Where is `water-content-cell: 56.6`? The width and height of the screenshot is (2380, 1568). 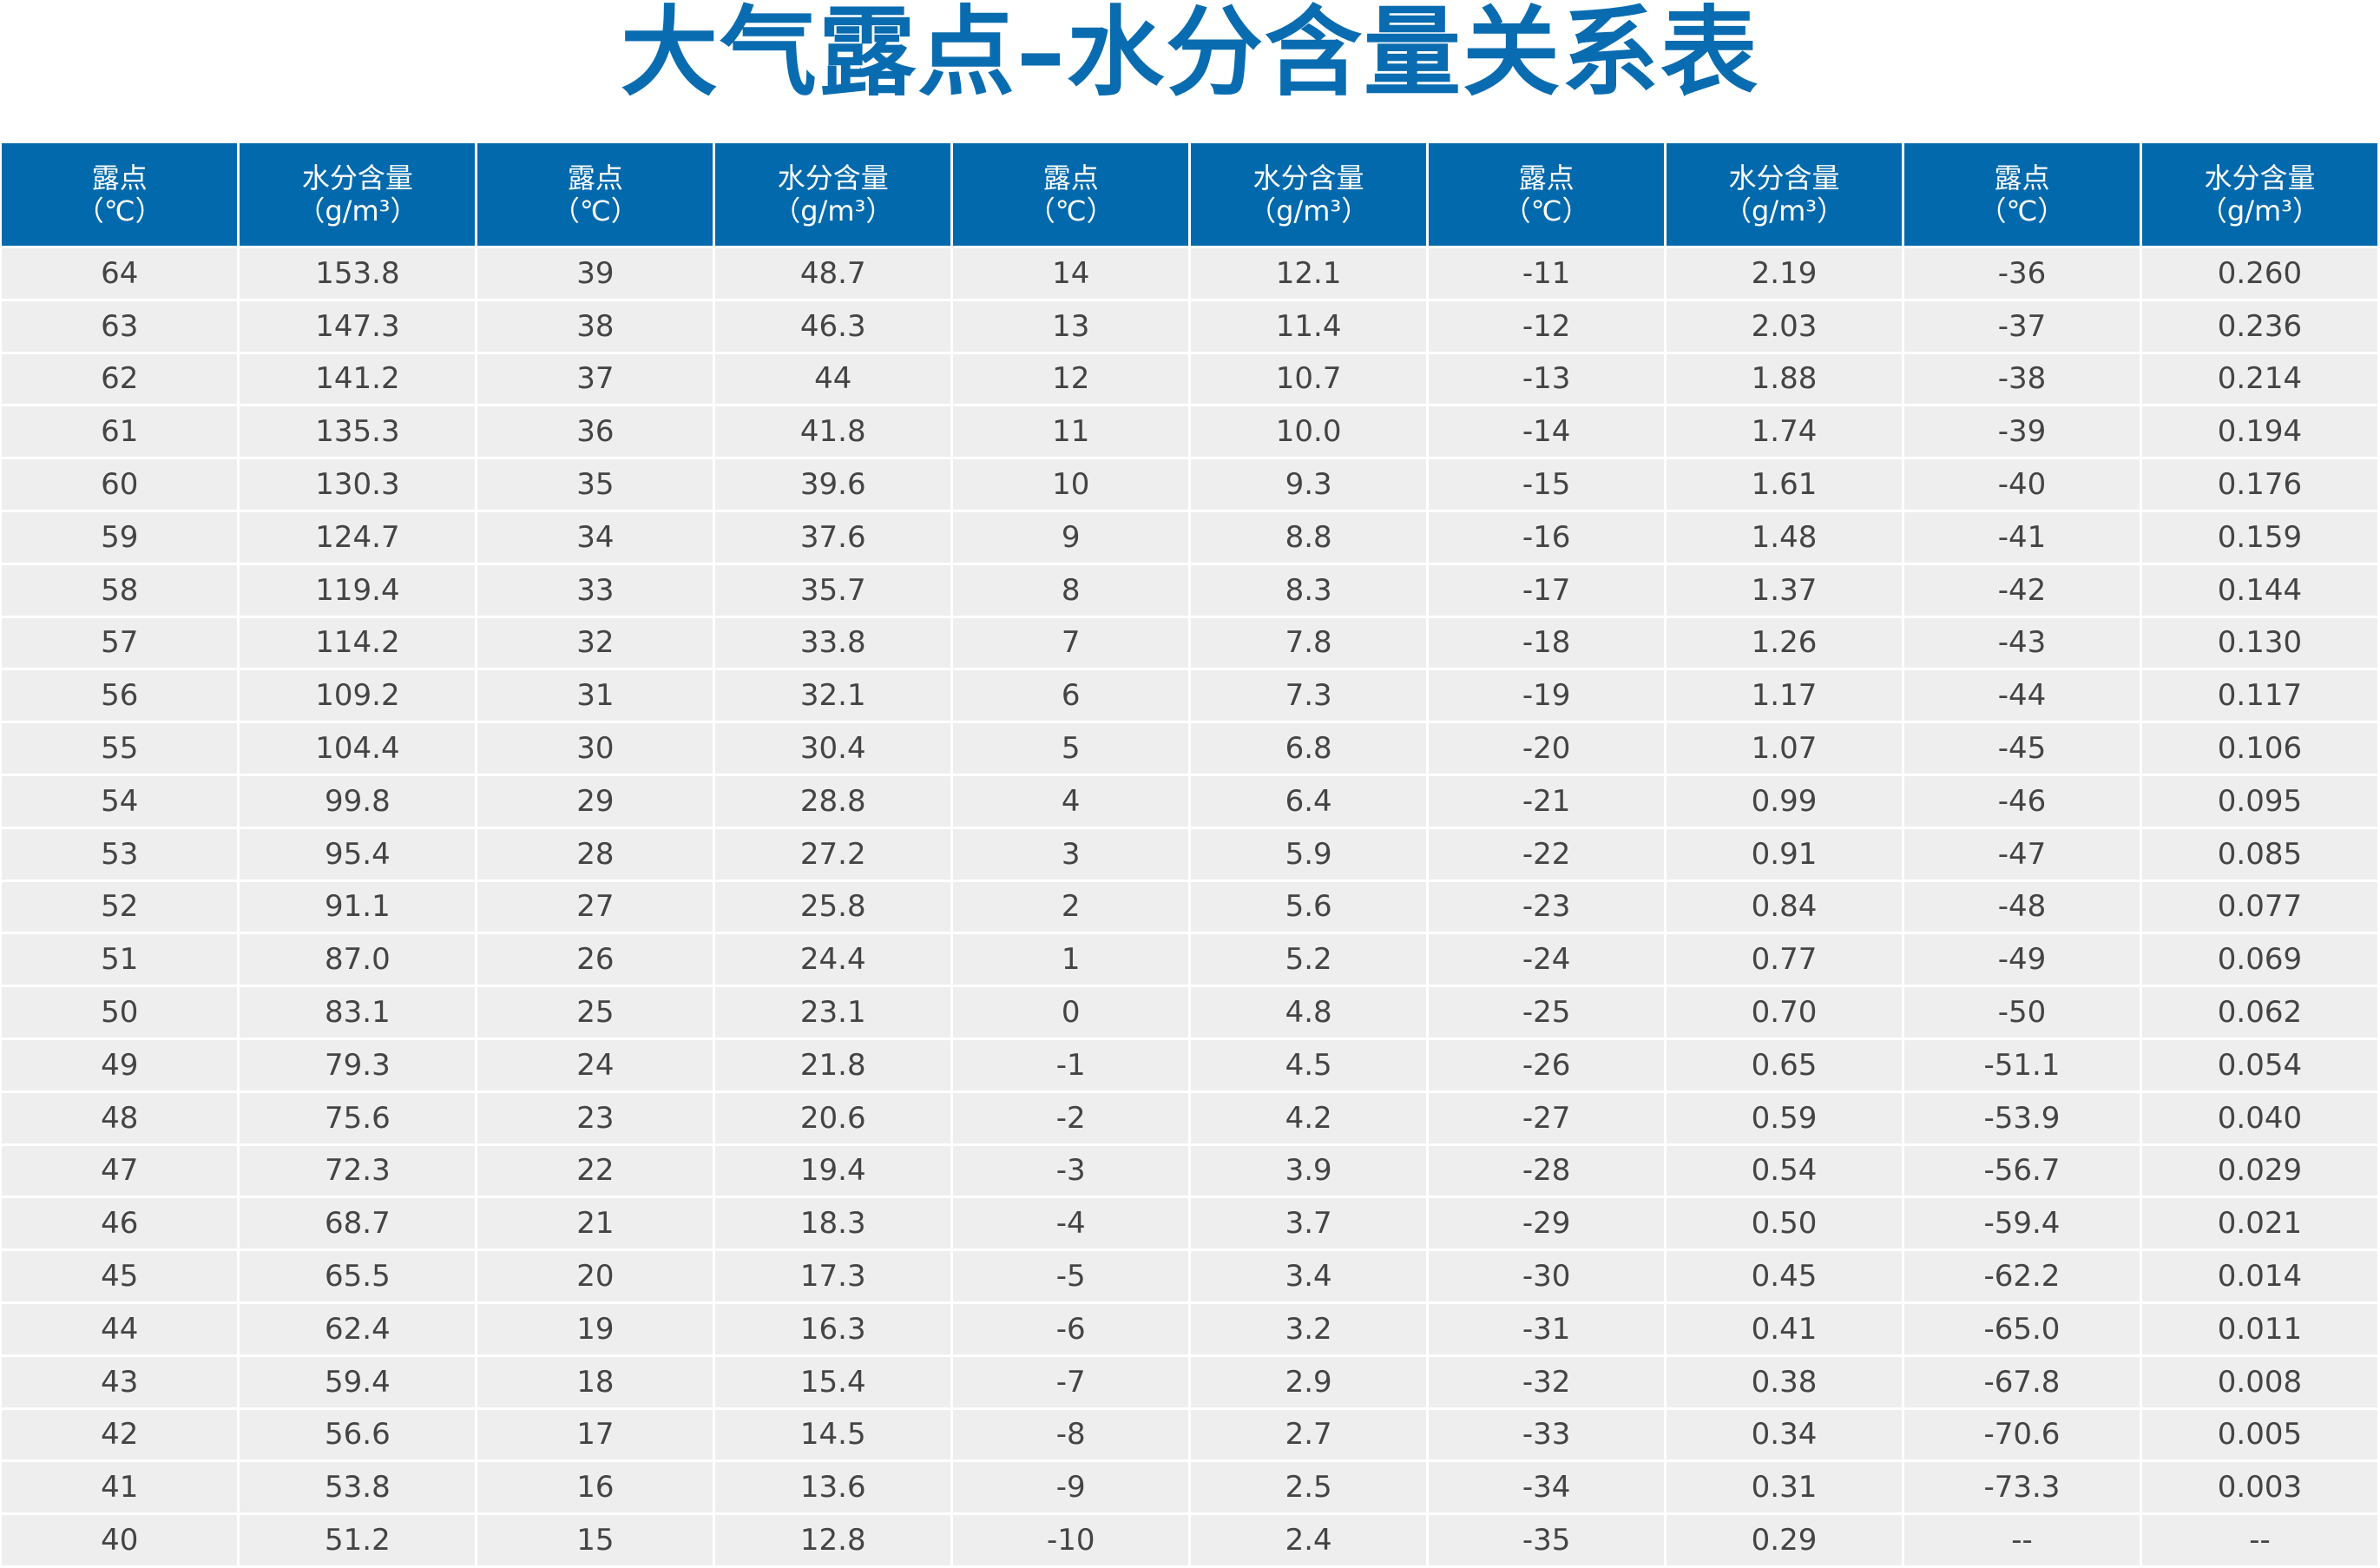 water-content-cell: 56.6 is located at coordinates (357, 1435).